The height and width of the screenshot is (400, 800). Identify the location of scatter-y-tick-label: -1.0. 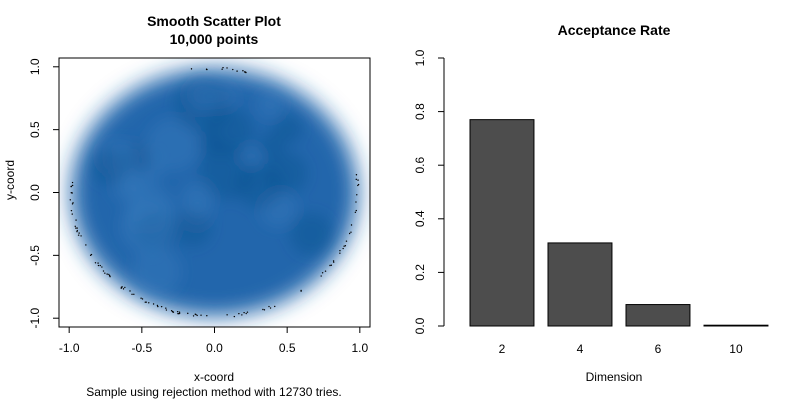
(35, 318).